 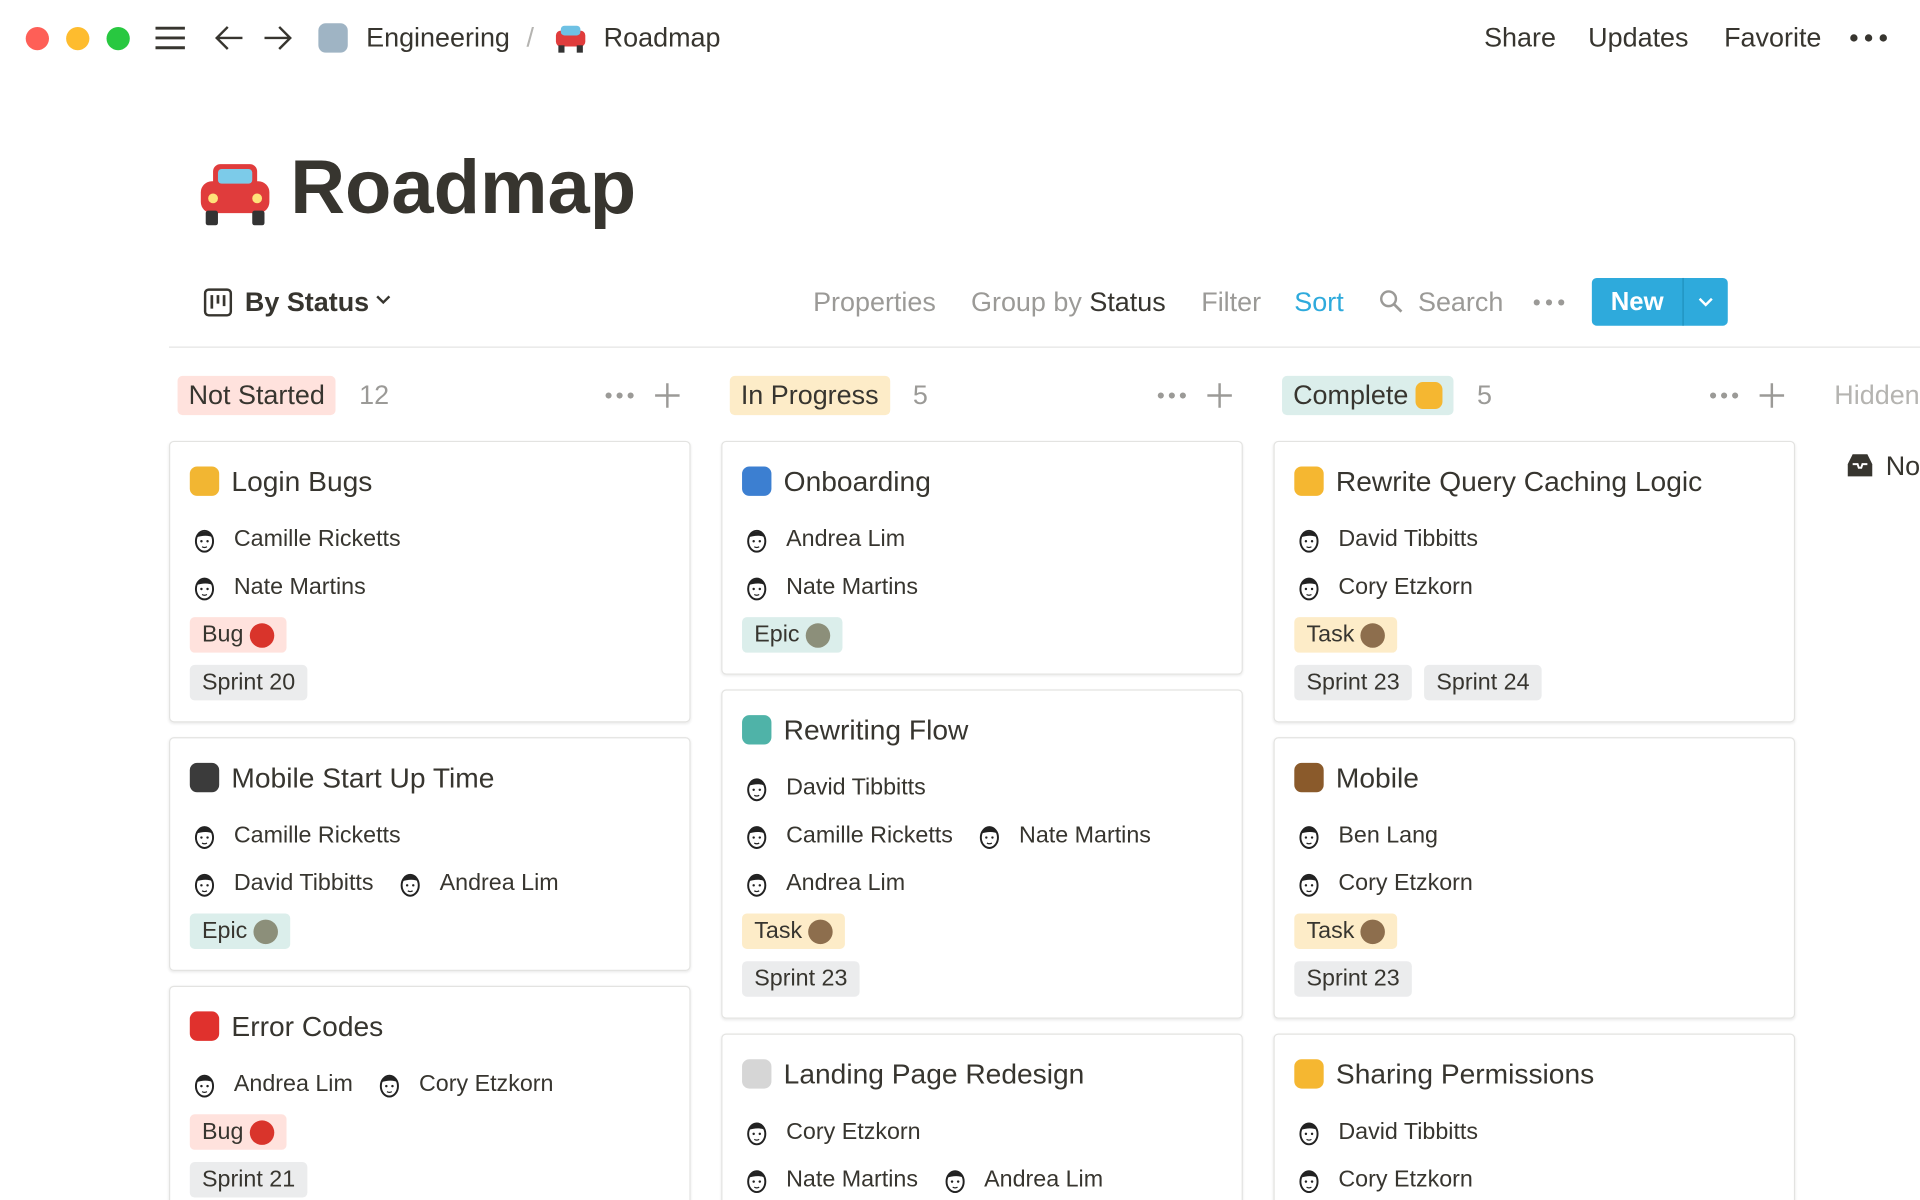 I want to click on maximize-window-button, so click(x=118, y=38).